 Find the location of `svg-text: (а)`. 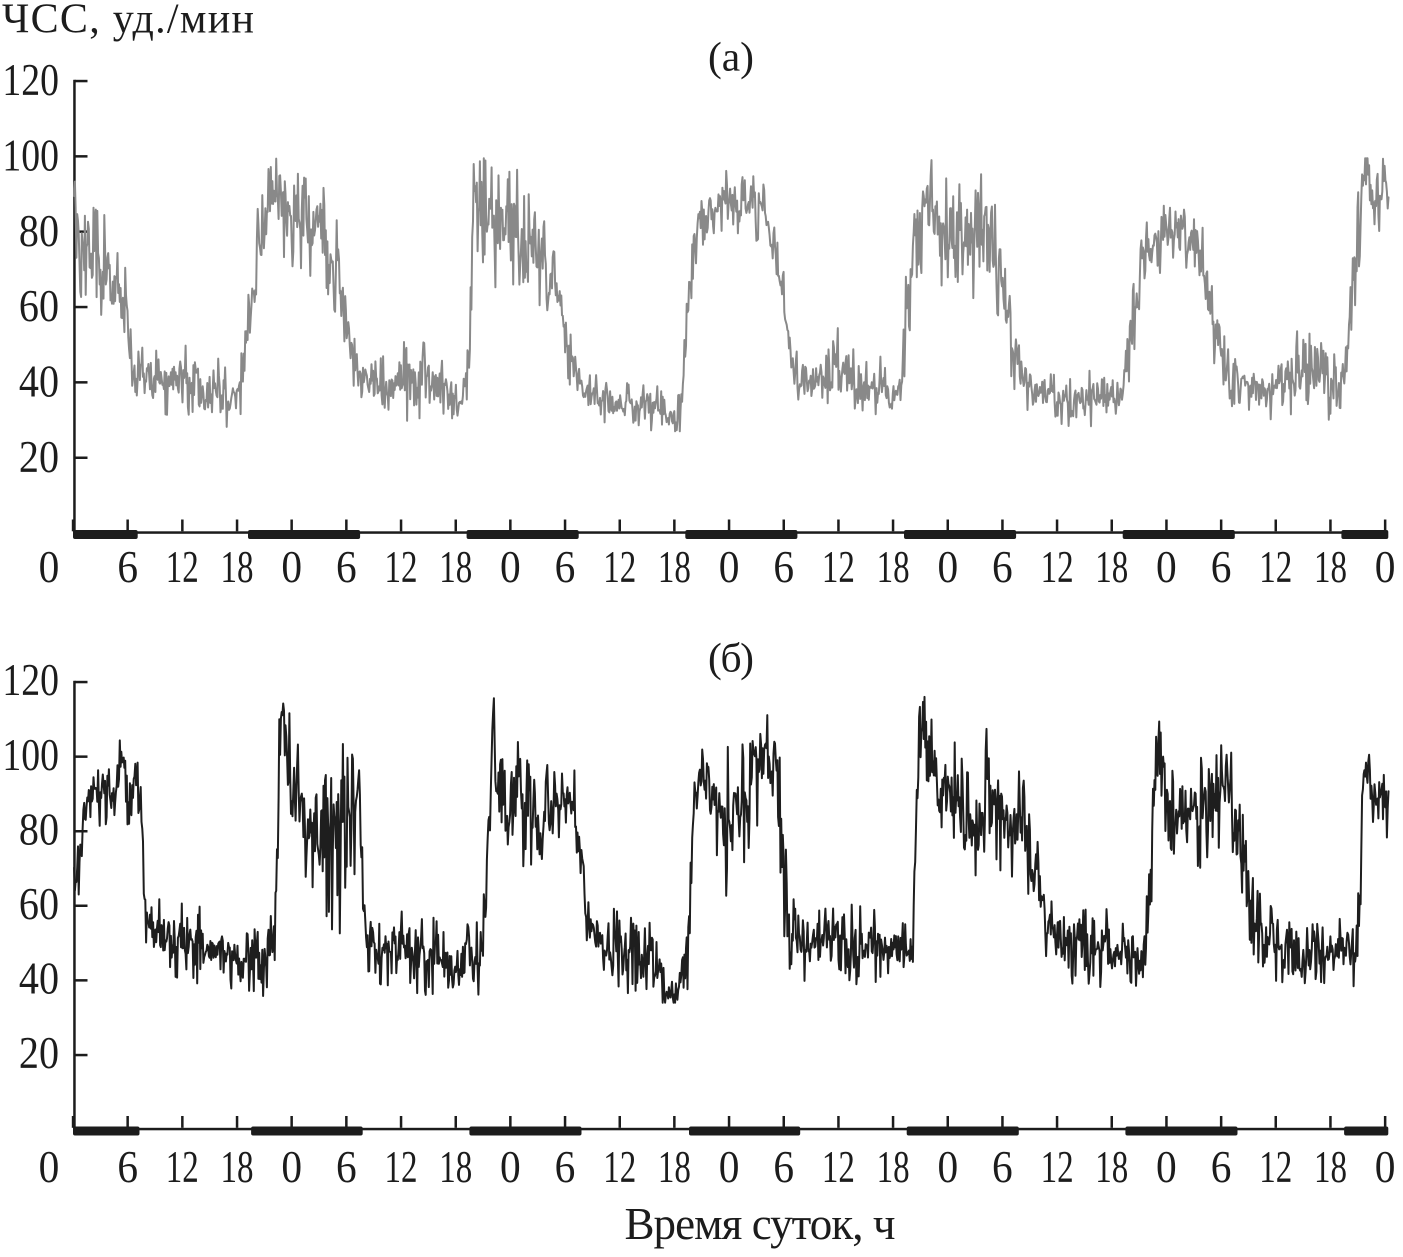

svg-text: (а) is located at coordinates (731, 57).